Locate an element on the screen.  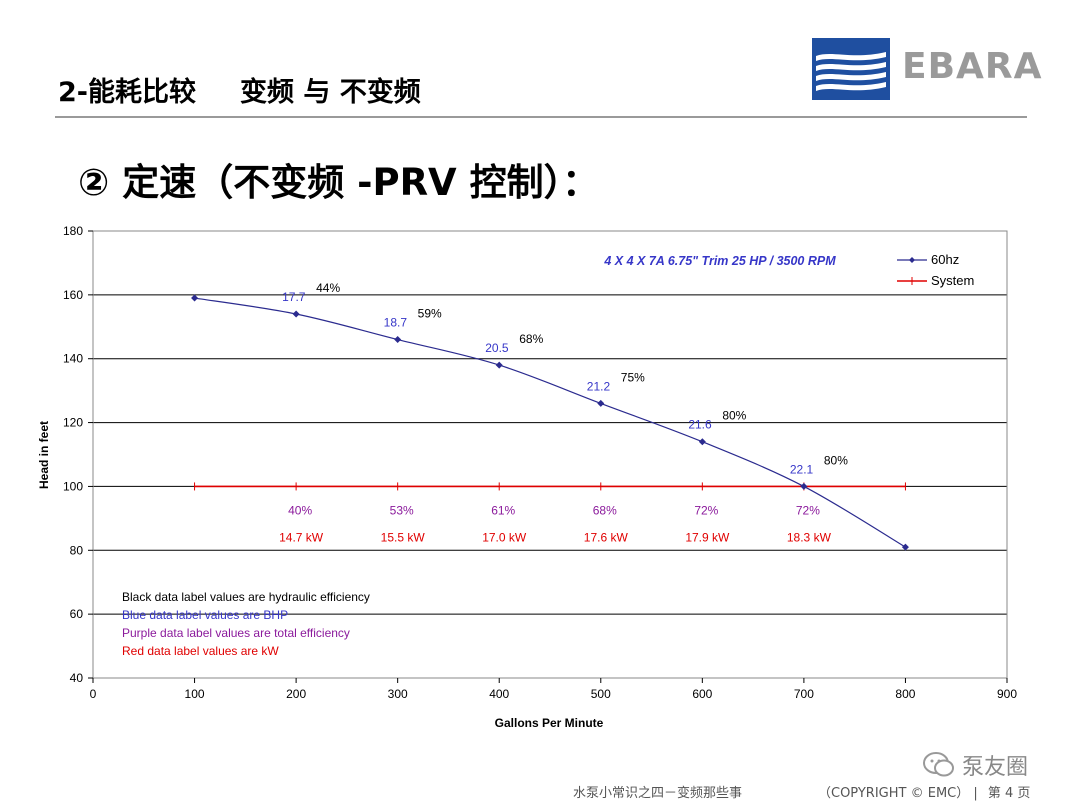
ebara-logo-mark is located at coordinates (851, 69).